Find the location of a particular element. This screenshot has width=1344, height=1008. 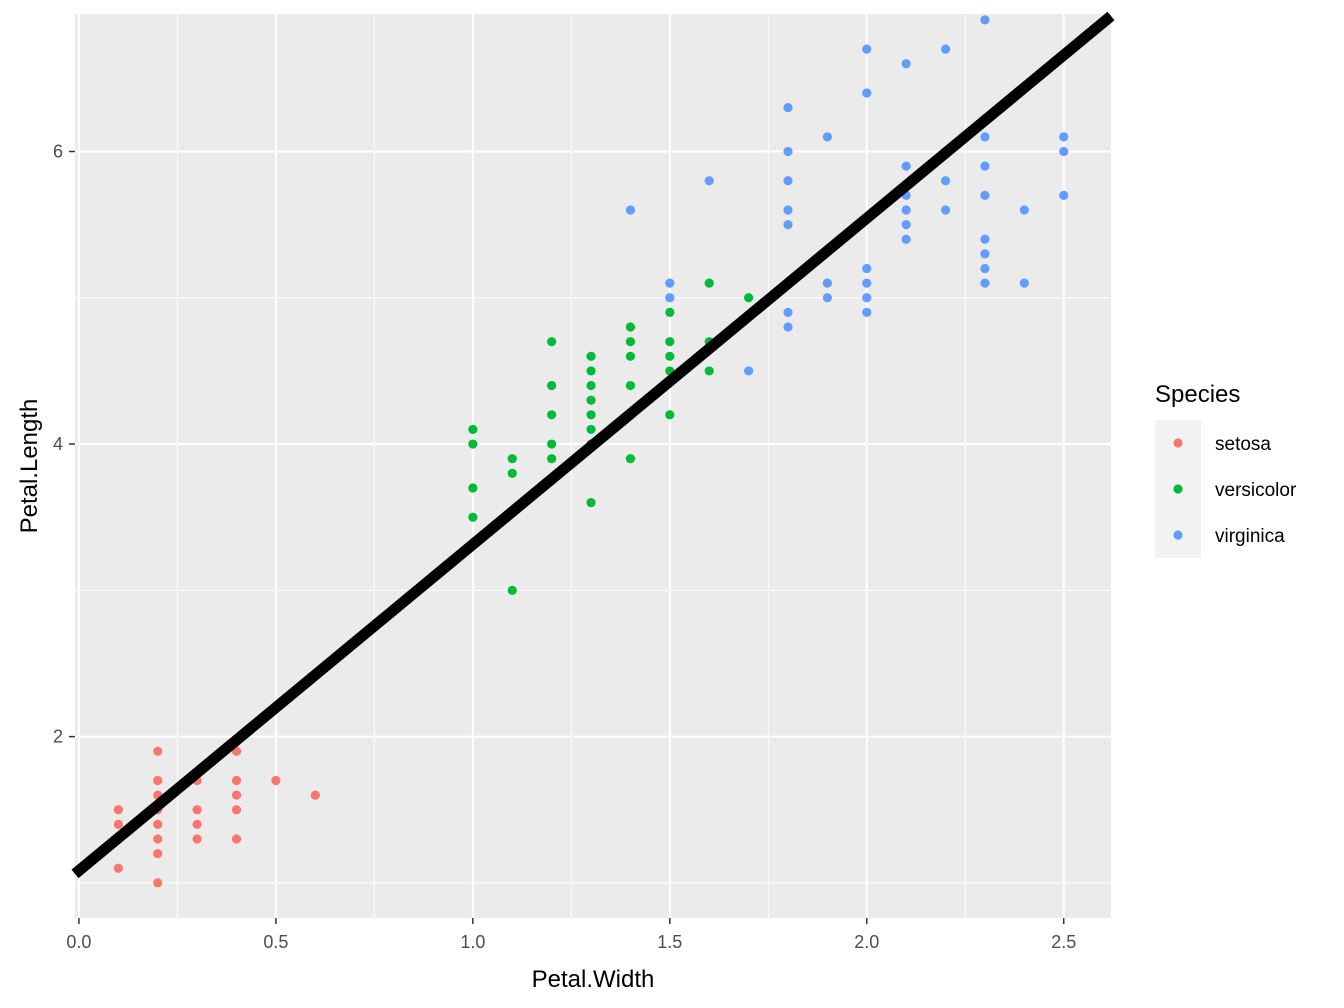

legend-label-virginica: virginica is located at coordinates (1250, 536).